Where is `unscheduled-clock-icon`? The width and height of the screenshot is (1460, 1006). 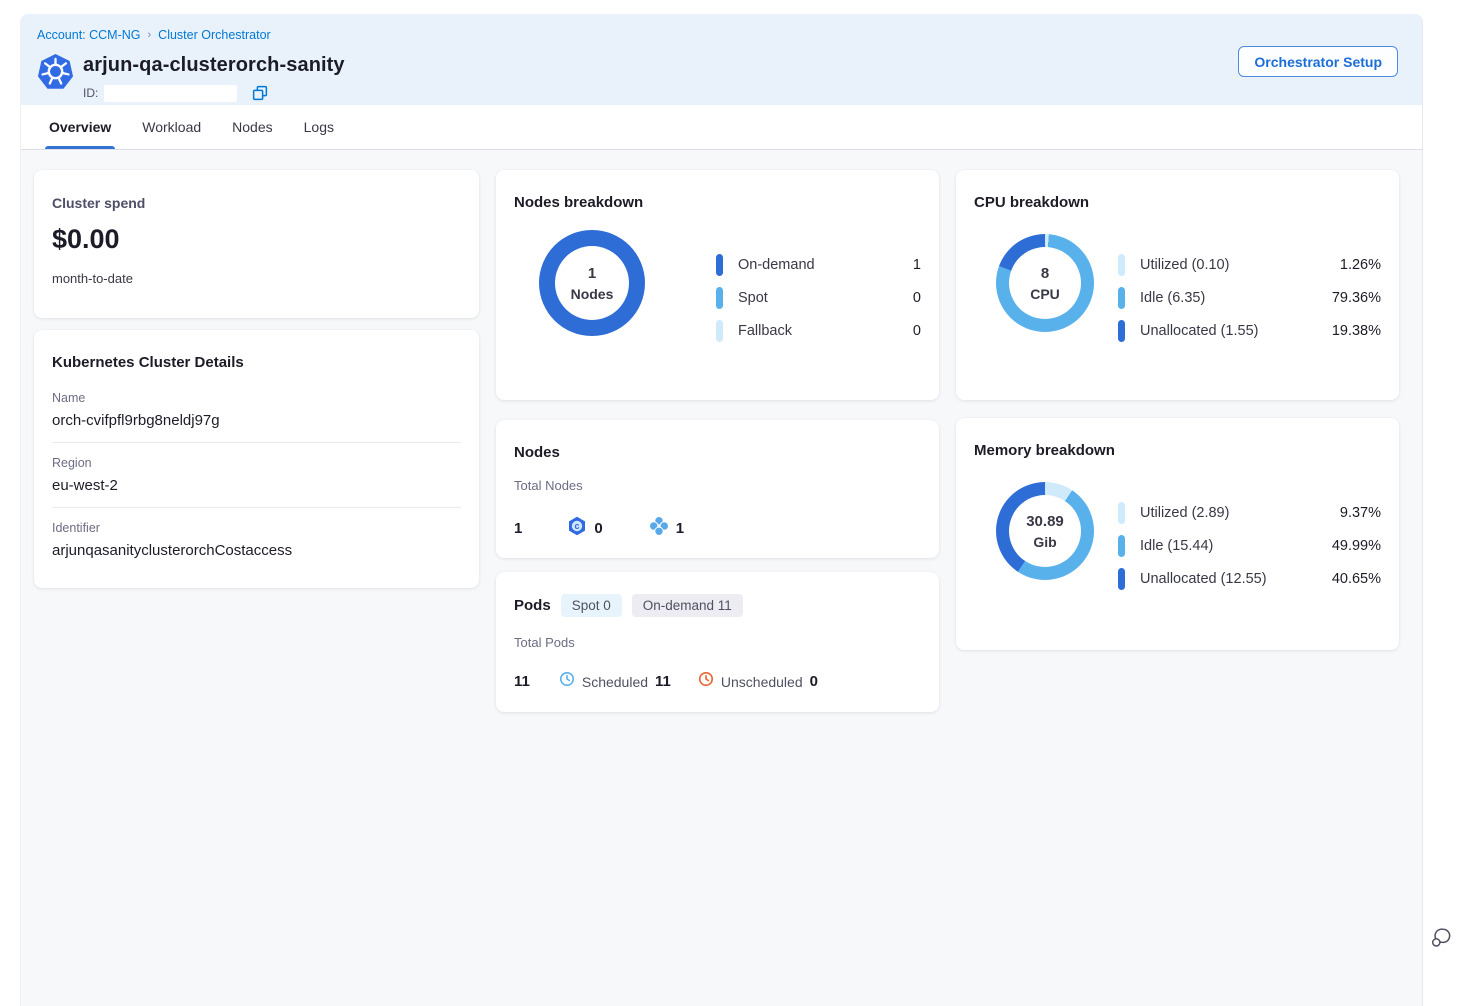
unscheduled-clock-icon is located at coordinates (706, 681).